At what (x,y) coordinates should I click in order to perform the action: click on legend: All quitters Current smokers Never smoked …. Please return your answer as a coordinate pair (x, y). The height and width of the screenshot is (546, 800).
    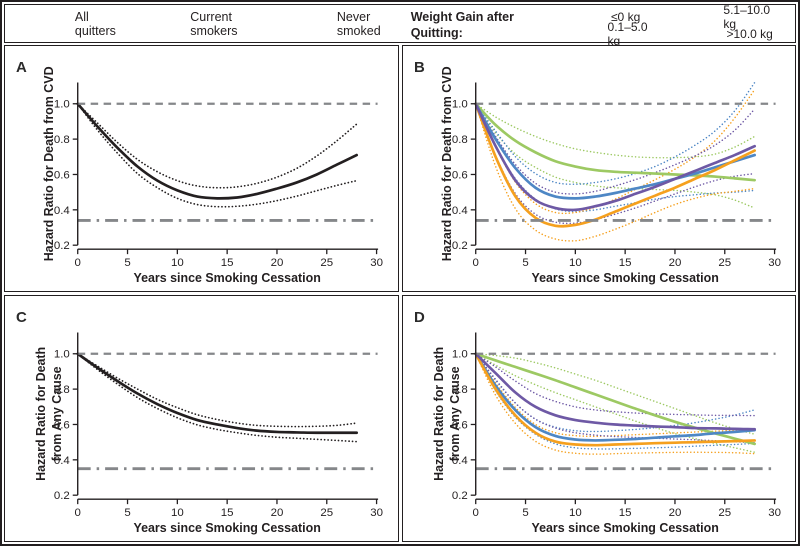
    Looking at the image, I should click on (400, 25).